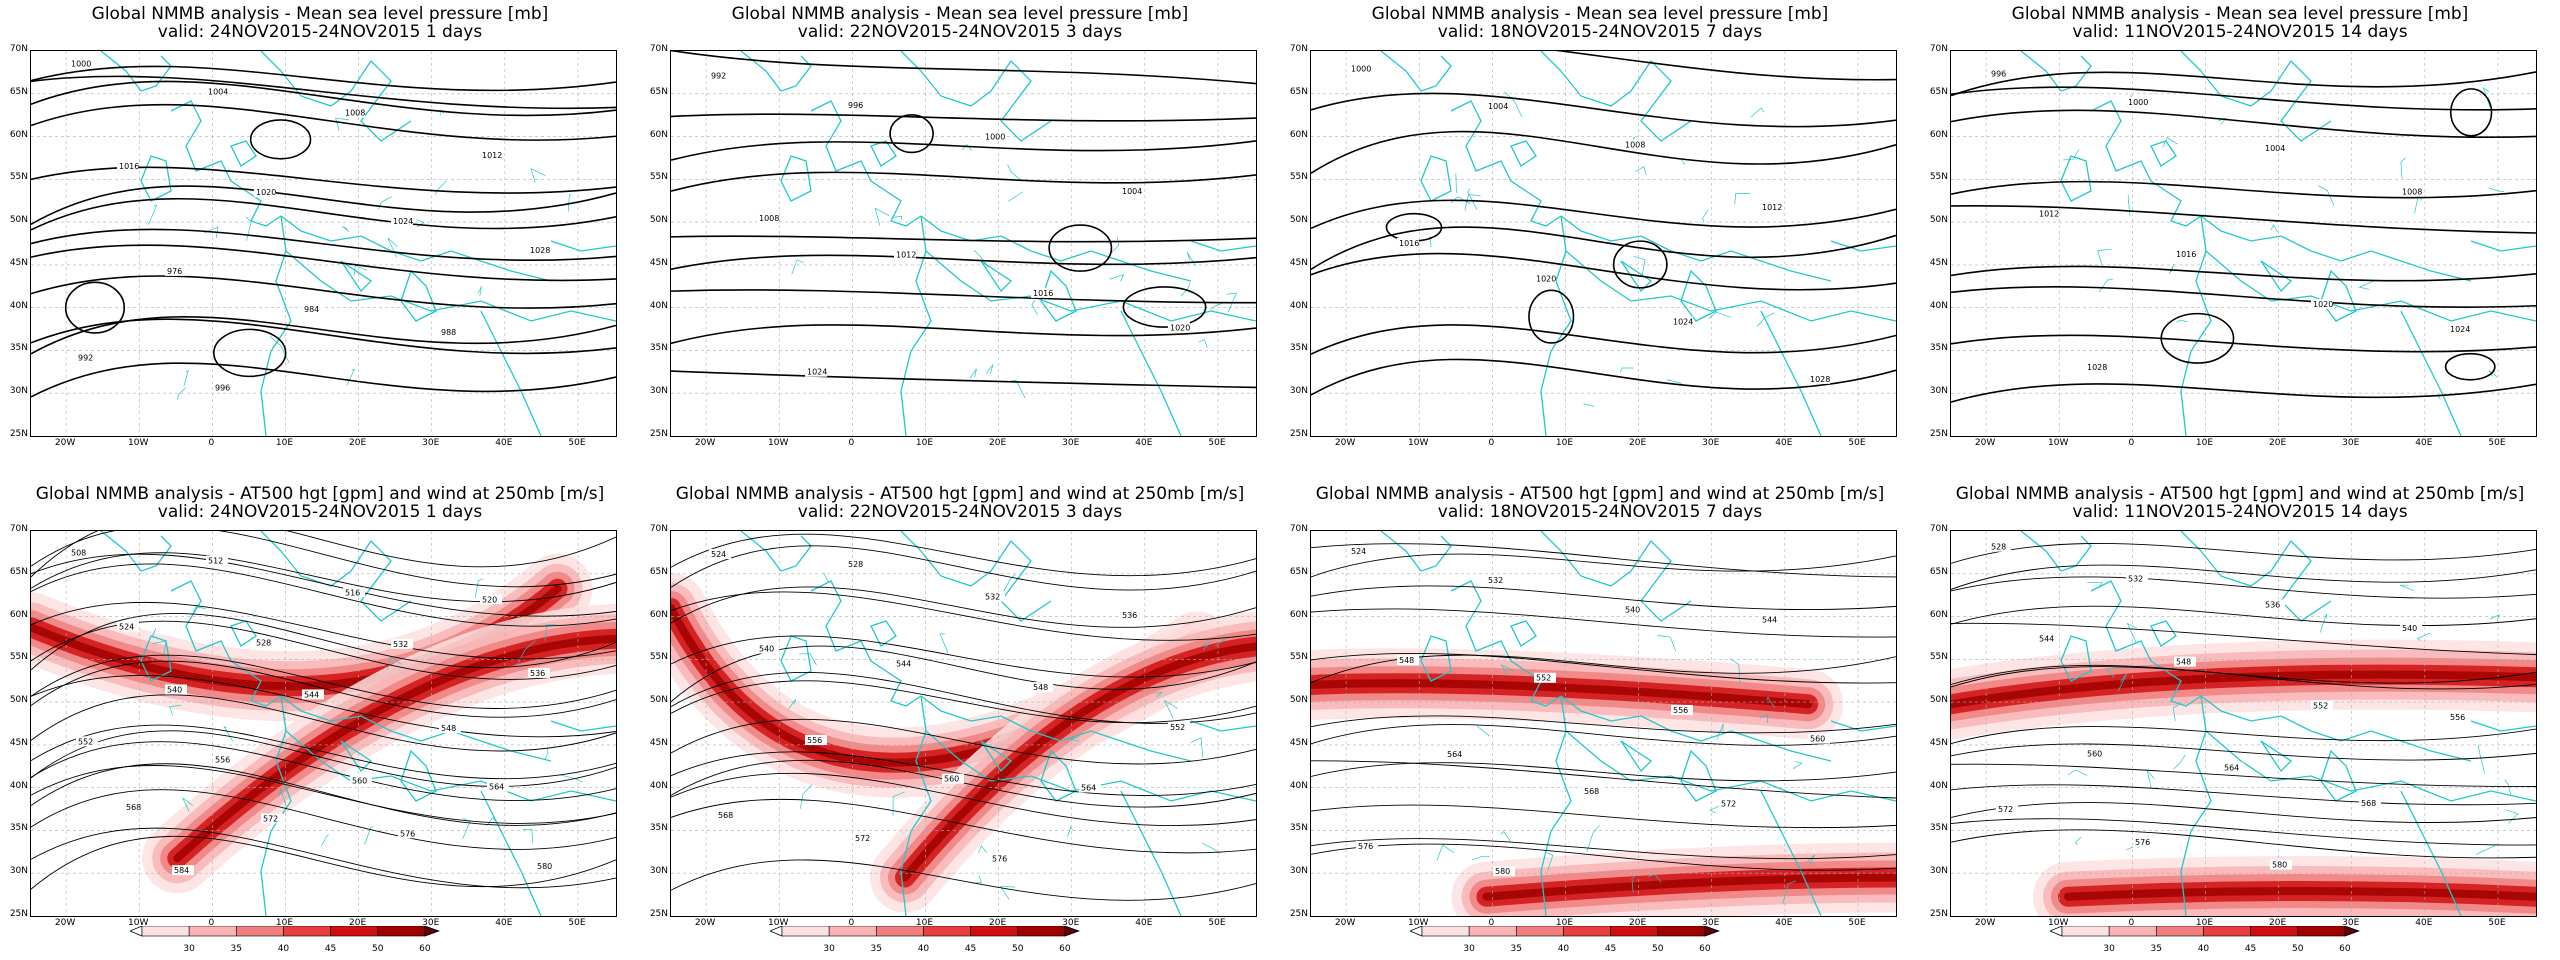 The image size is (2560, 960). What do you see at coordinates (998, 723) in the screenshot?
I see `coastline` at bounding box center [998, 723].